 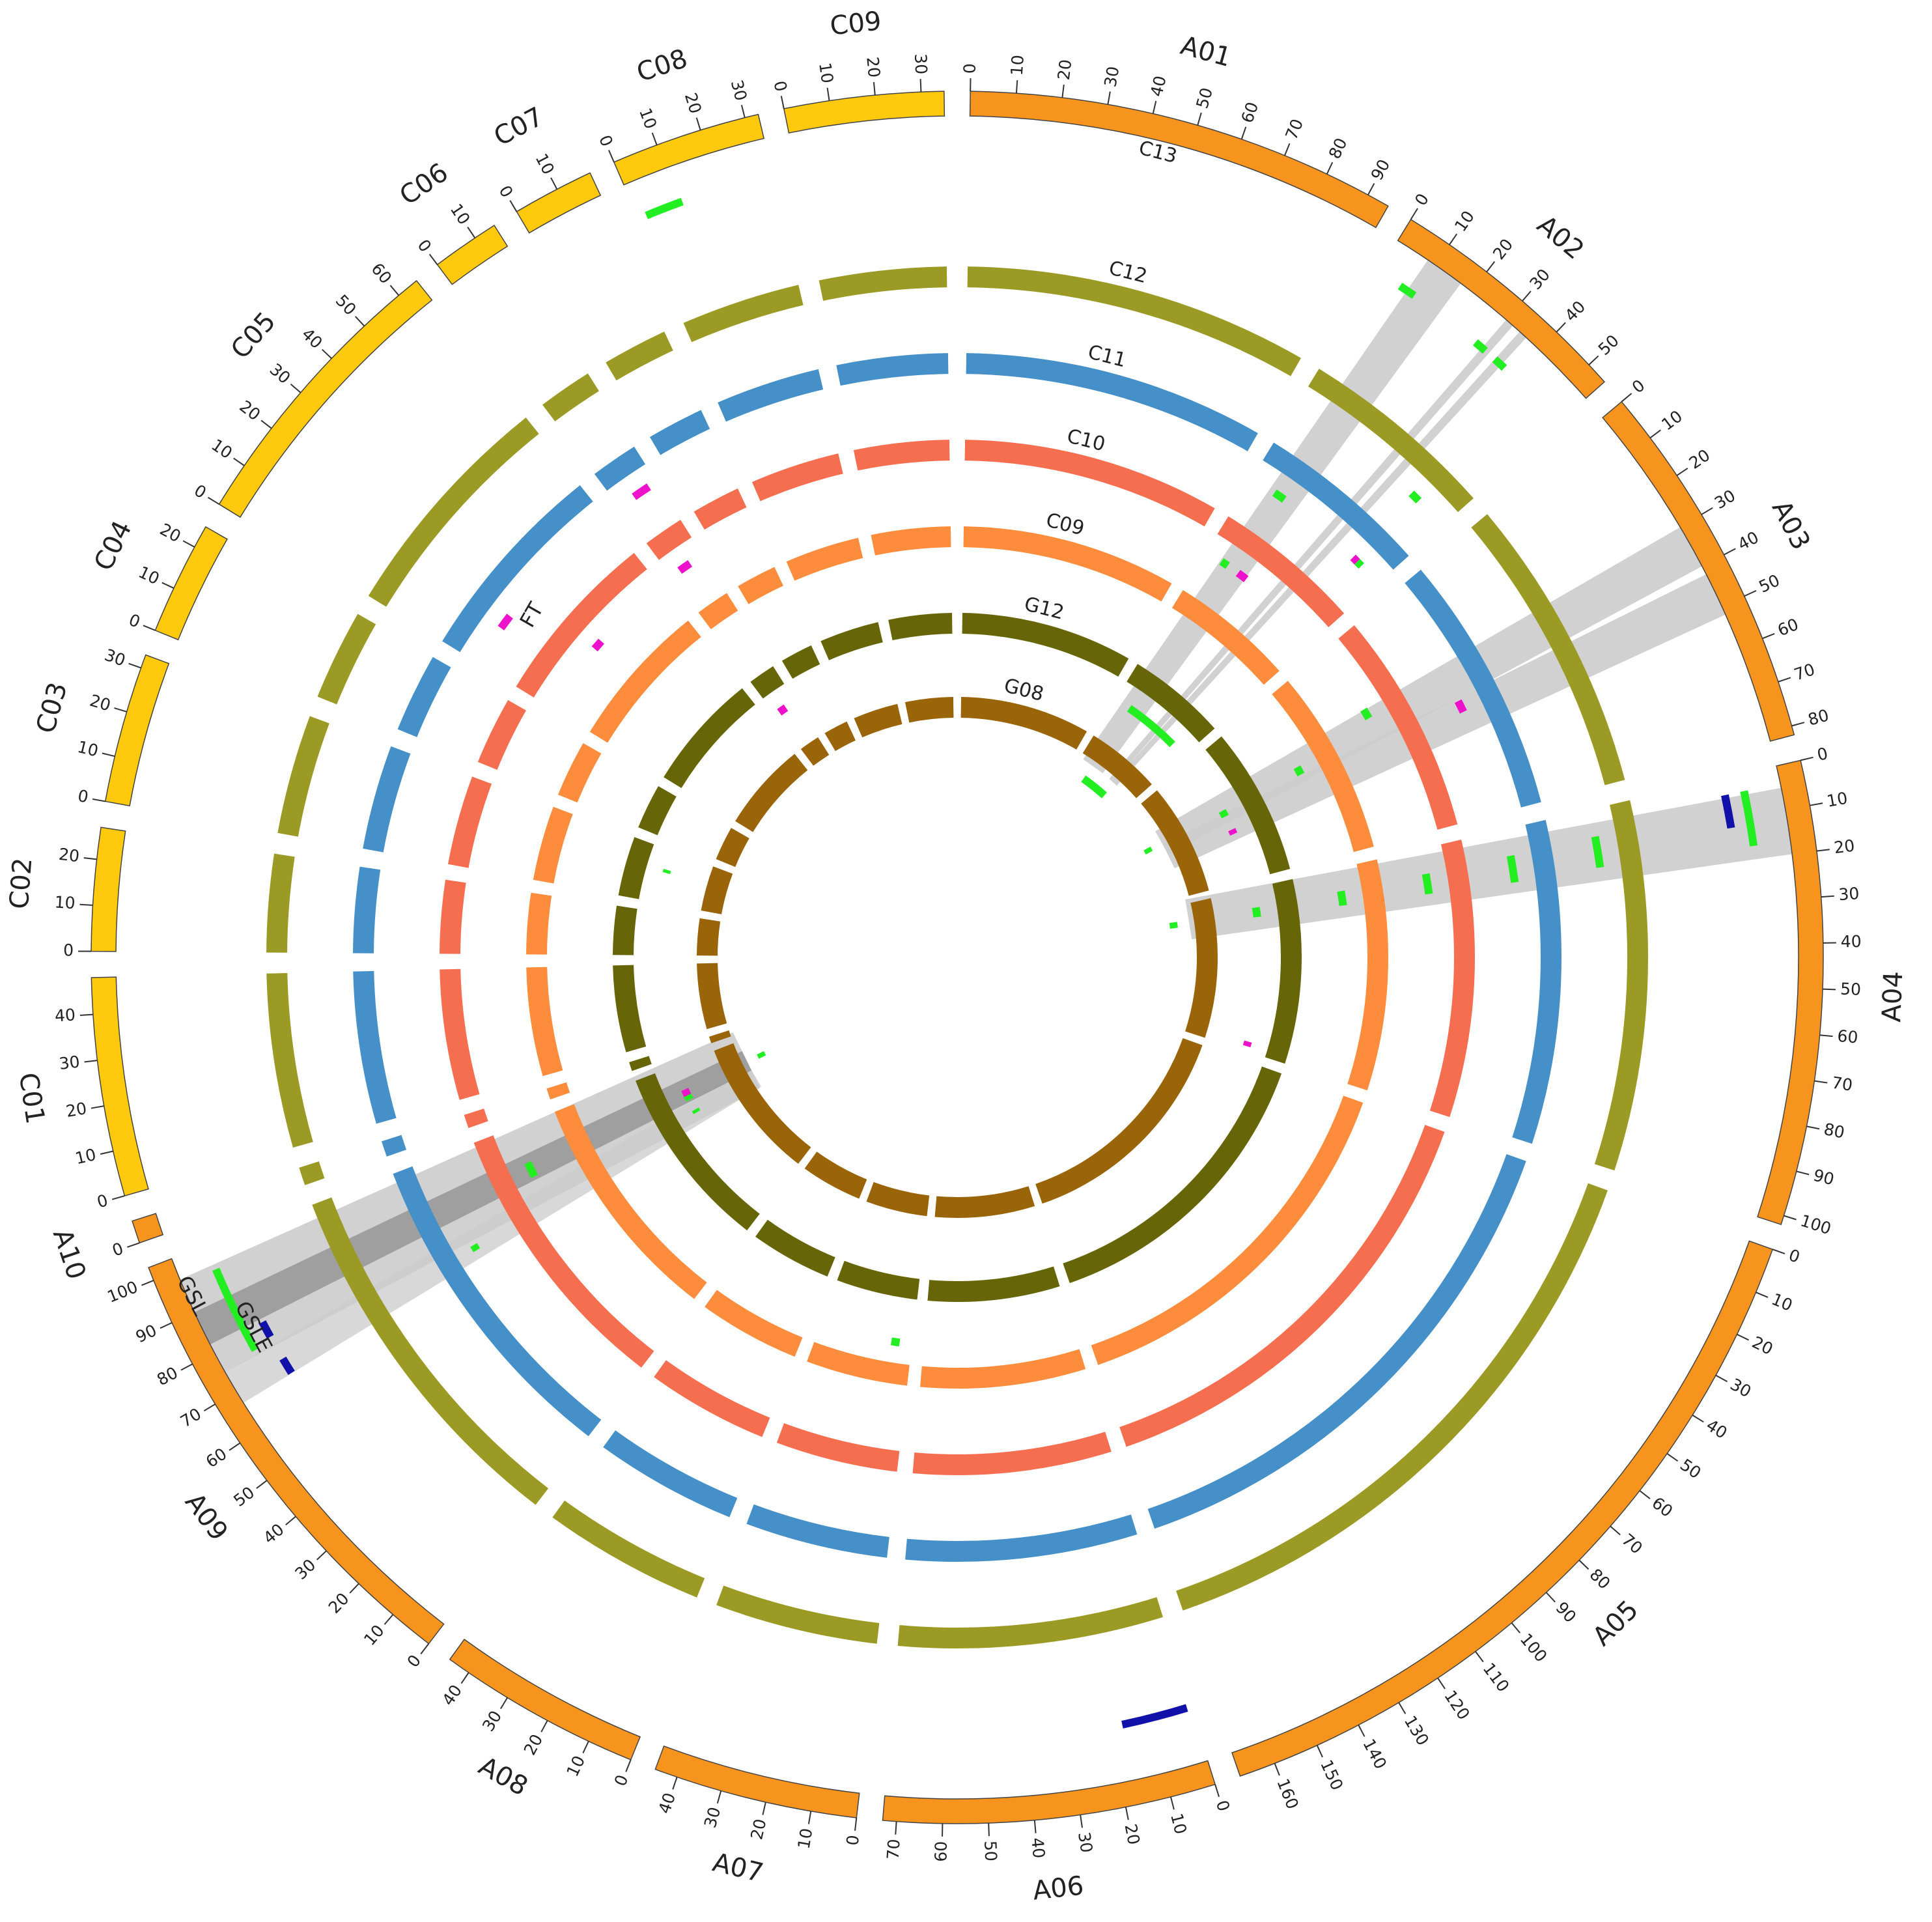 I want to click on chromosome-label: A09, so click(x=207, y=1517).